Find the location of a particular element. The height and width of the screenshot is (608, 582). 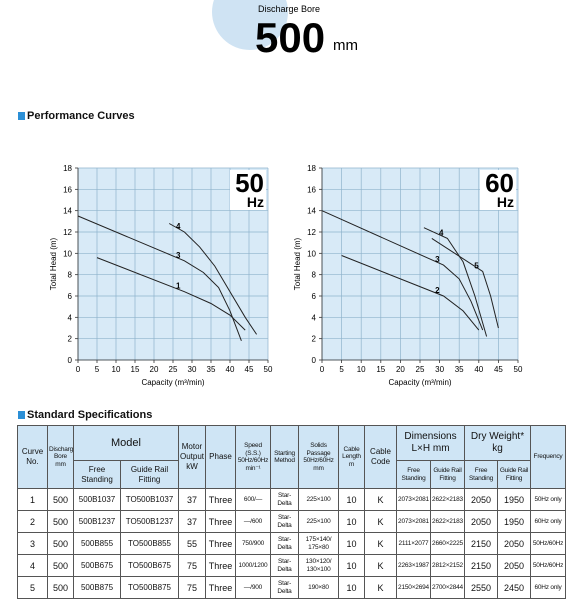

table-cell: 2263×1987 is located at coordinates (413, 565).